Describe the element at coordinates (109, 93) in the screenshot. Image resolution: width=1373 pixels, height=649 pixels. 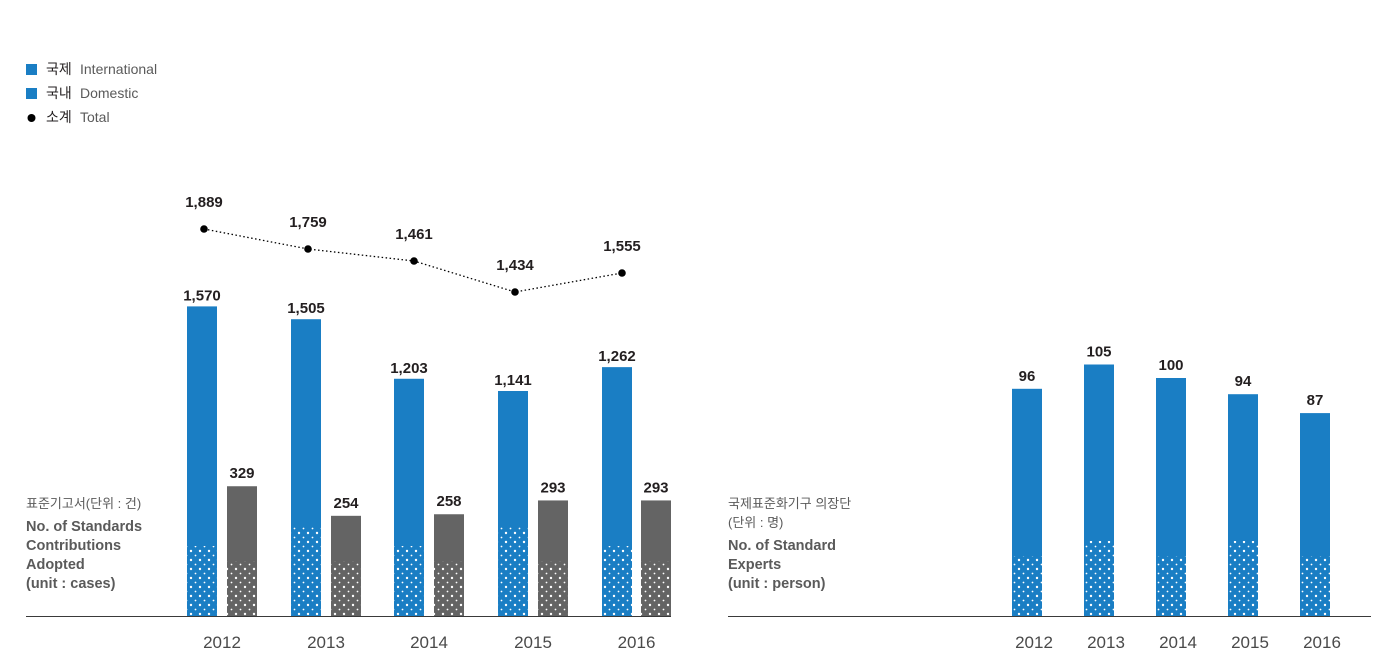
I see `legend-label-domestic-en: Domestic` at that location.